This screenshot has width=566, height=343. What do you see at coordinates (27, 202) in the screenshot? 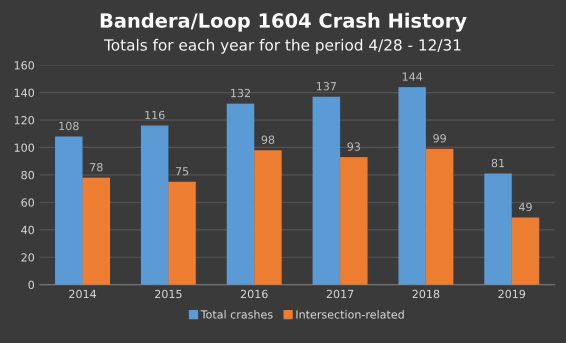
I see `y-tick-label: 60` at bounding box center [27, 202].